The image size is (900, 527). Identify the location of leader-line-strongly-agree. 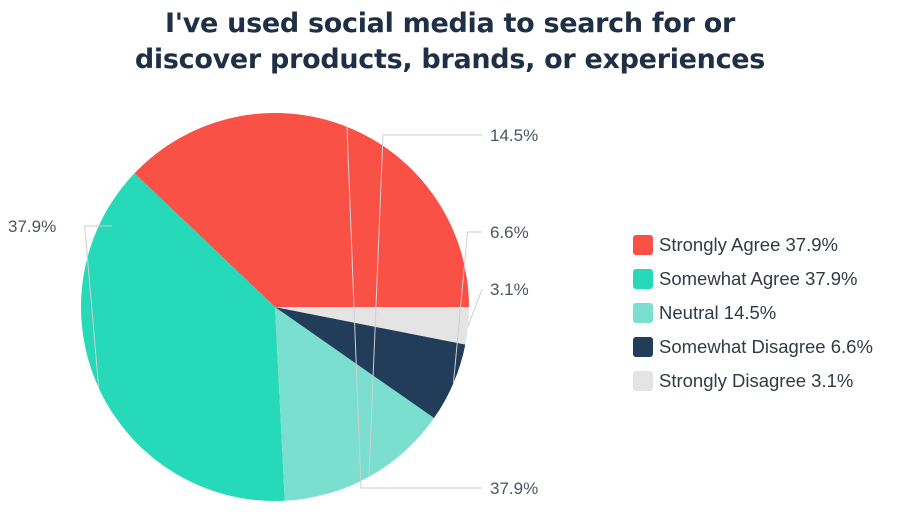
(414, 307).